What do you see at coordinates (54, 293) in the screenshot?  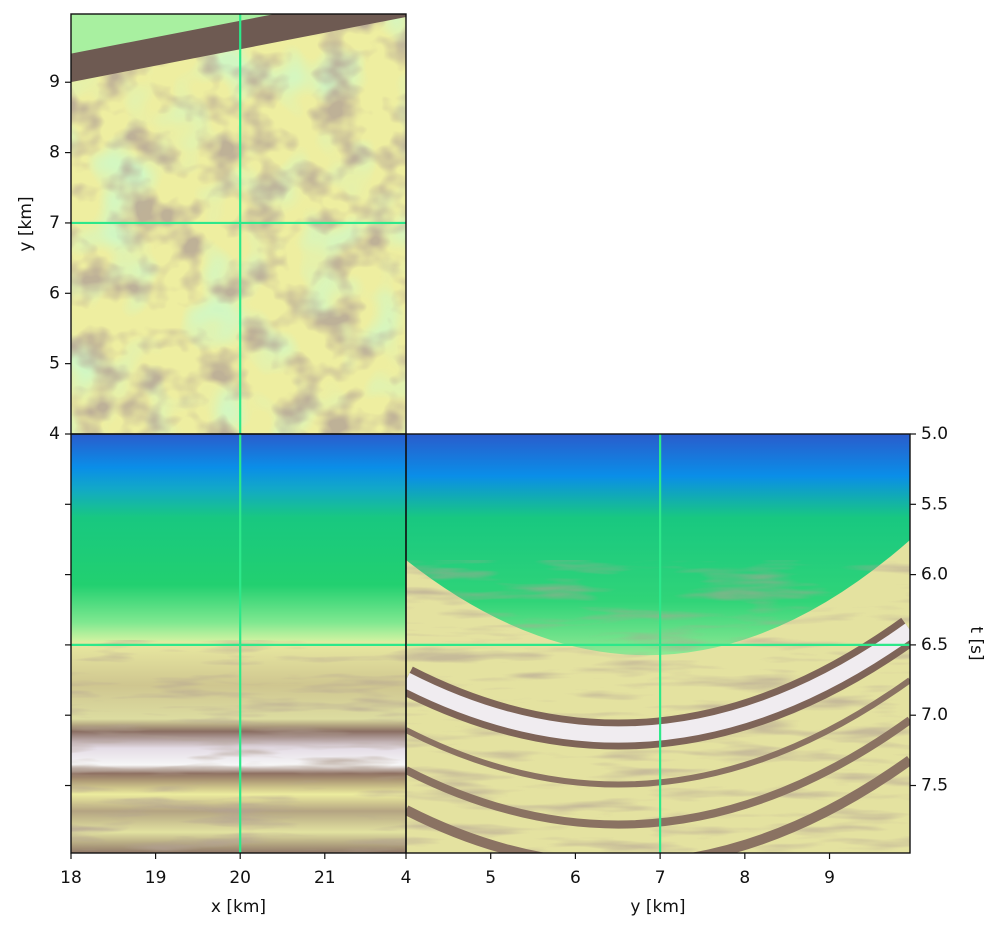 I see `y-tick-label: 6` at bounding box center [54, 293].